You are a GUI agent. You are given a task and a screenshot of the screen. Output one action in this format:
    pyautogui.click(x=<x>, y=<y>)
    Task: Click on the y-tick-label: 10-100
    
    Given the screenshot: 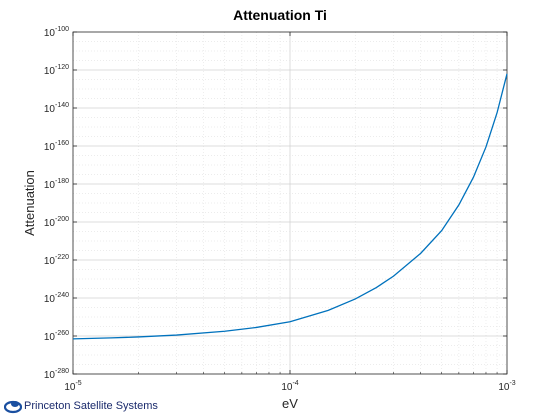 What is the action you would take?
    pyautogui.click(x=56, y=32)
    